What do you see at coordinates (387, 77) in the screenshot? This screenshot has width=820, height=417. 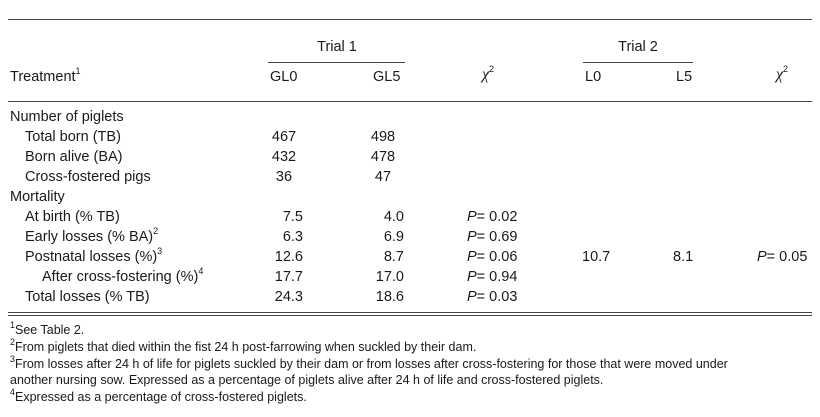 I see `gl5-header: GL5` at bounding box center [387, 77].